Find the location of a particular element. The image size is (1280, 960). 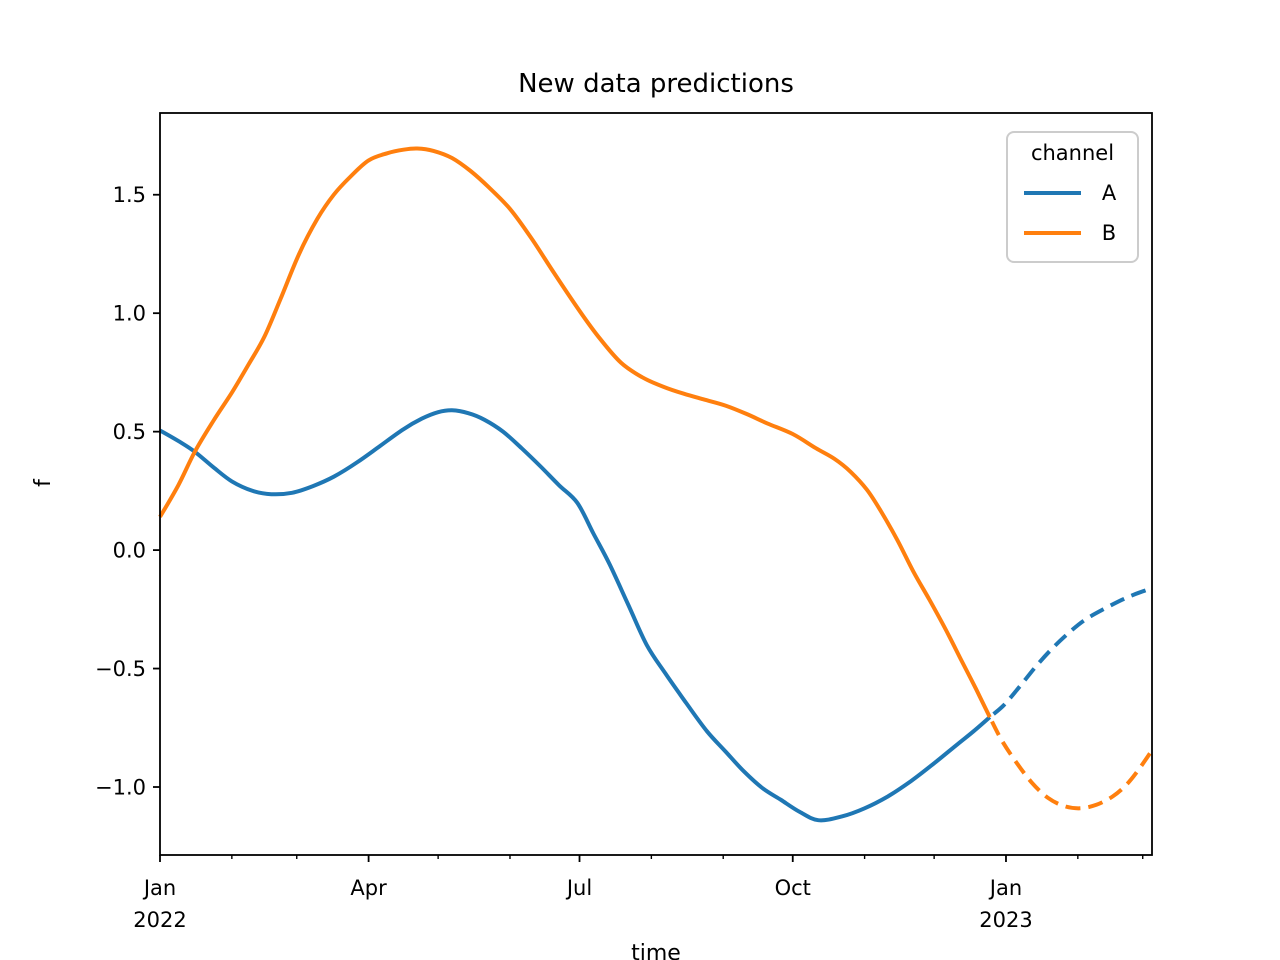

legend-entry-label: A is located at coordinates (1109, 193).